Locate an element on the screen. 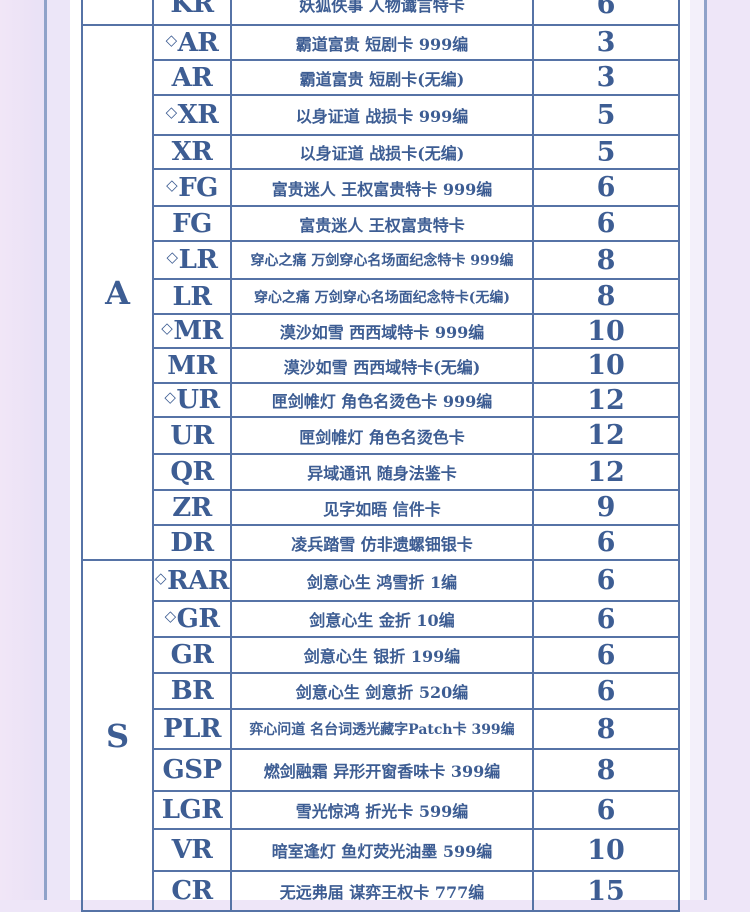 The height and width of the screenshot is (912, 750). table-row: ◇FG 富贵迷人 王权富贵特卡 999编 6 is located at coordinates (381, 187).